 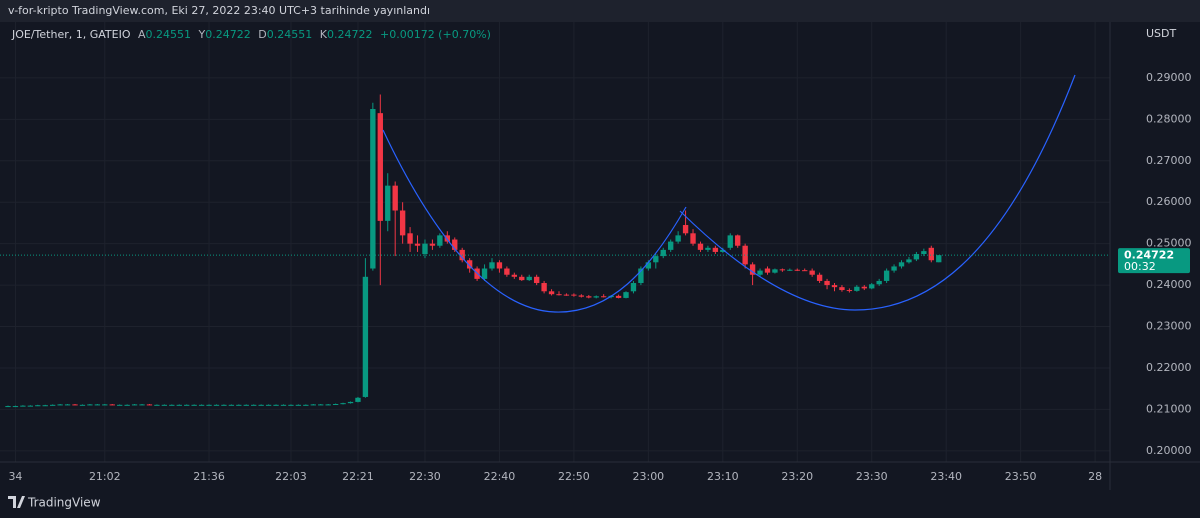 What do you see at coordinates (1169, 77) in the screenshot?
I see `y-tick-label: 0.29000` at bounding box center [1169, 77].